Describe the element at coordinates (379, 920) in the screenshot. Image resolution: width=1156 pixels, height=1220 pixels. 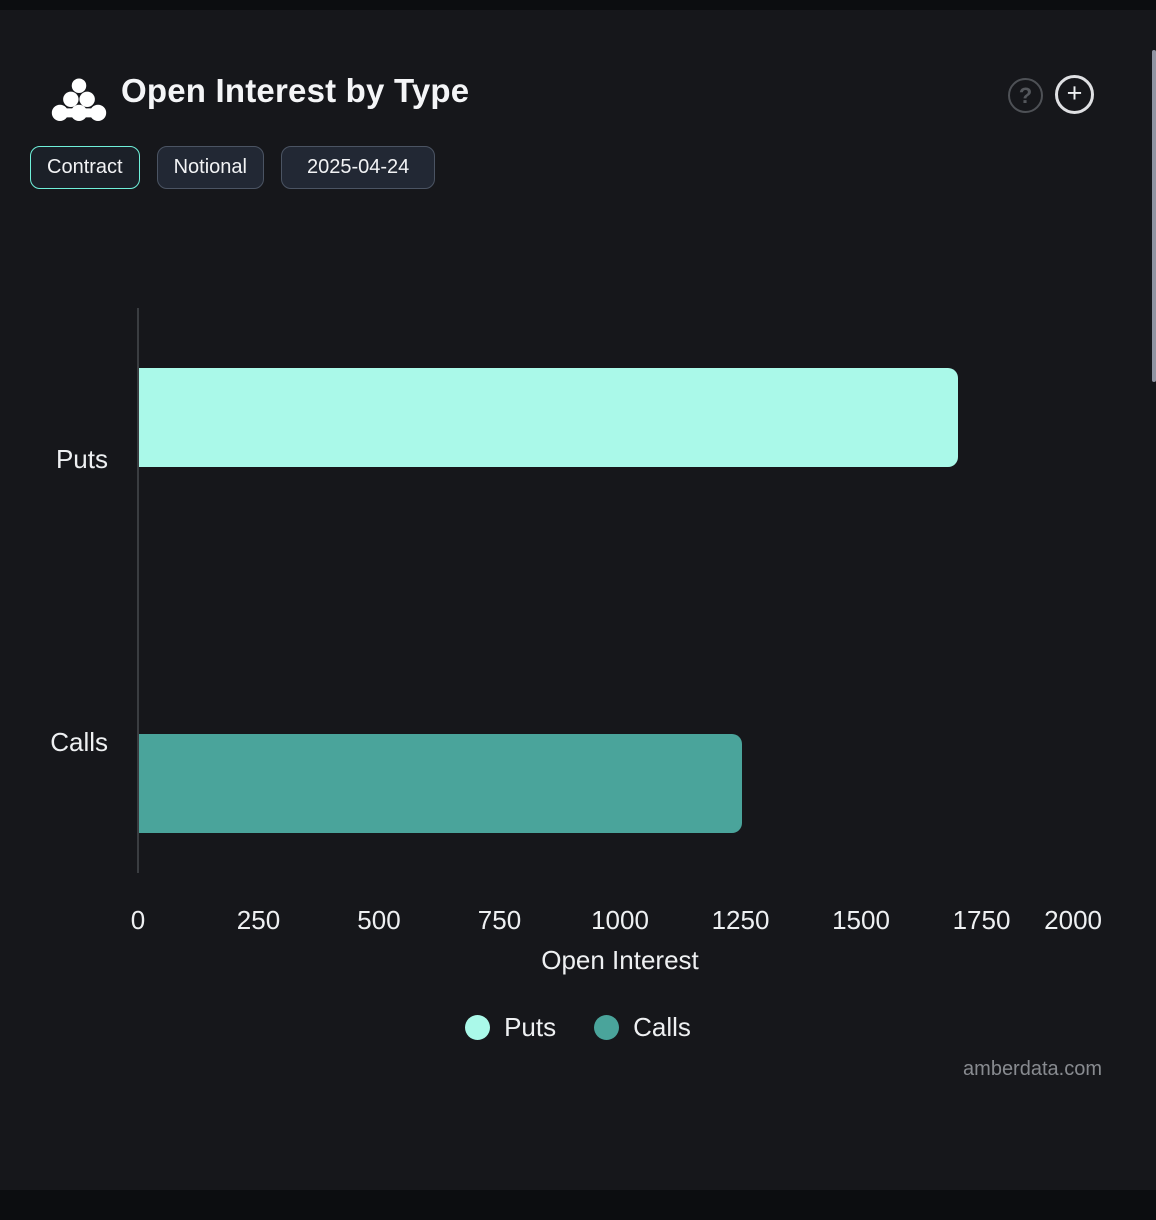
I see `x-axis-tick-label: 500` at that location.